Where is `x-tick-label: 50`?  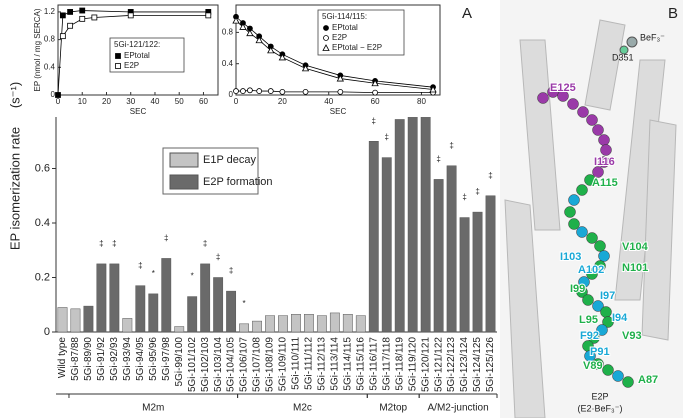 x-tick-label: 50 is located at coordinates (179, 101).